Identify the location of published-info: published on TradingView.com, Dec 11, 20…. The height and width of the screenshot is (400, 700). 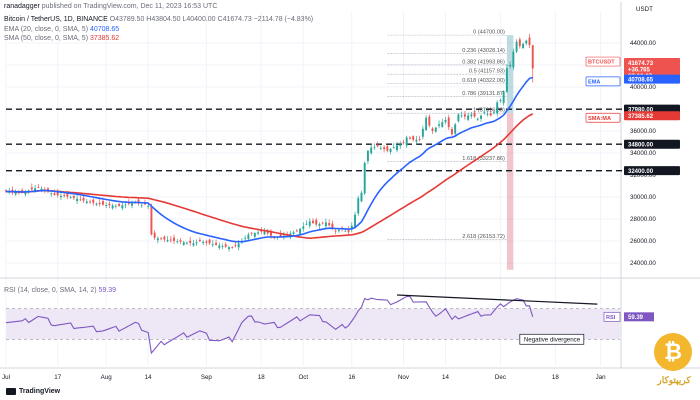
(129, 6).